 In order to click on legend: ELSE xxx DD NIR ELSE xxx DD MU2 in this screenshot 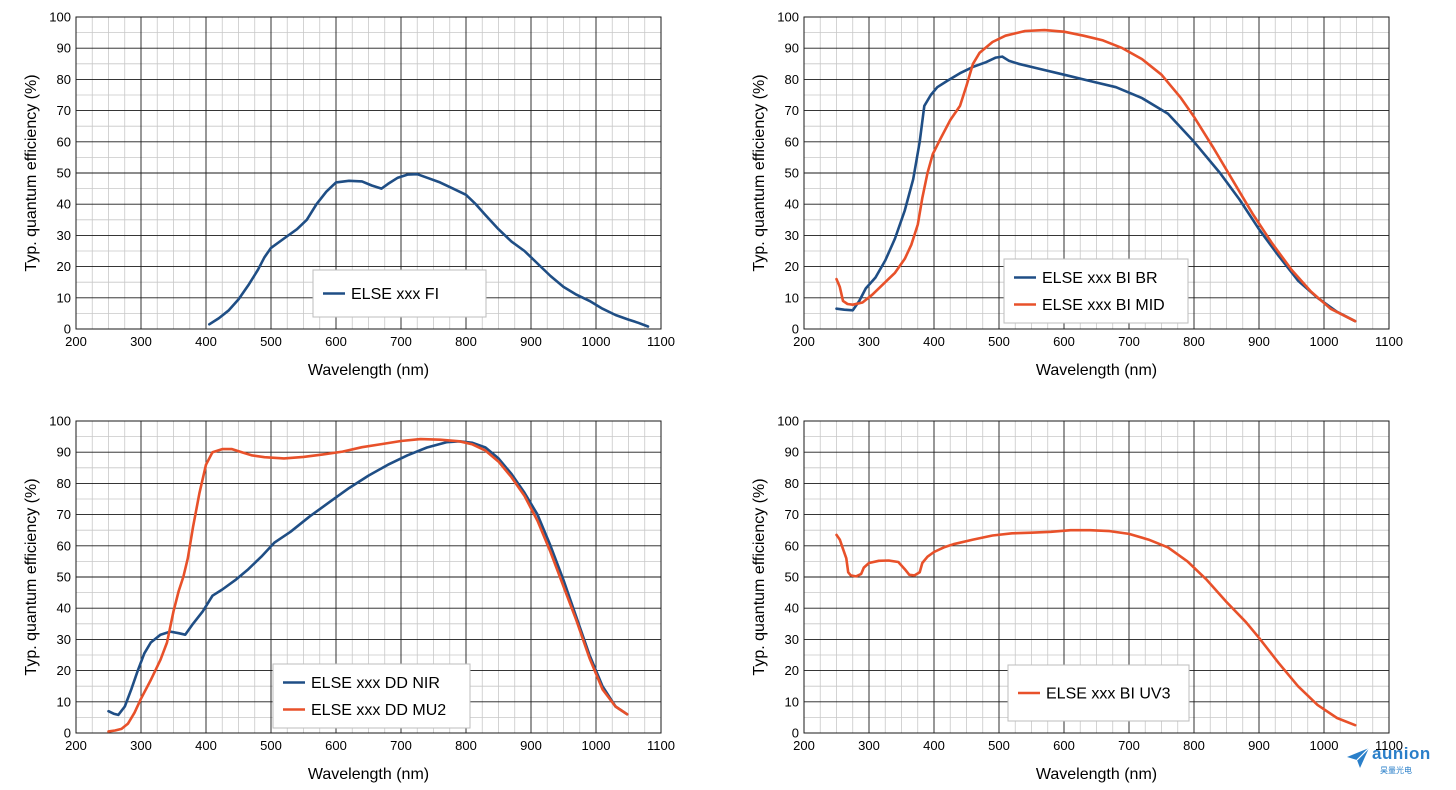, I will do `click(371, 696)`.